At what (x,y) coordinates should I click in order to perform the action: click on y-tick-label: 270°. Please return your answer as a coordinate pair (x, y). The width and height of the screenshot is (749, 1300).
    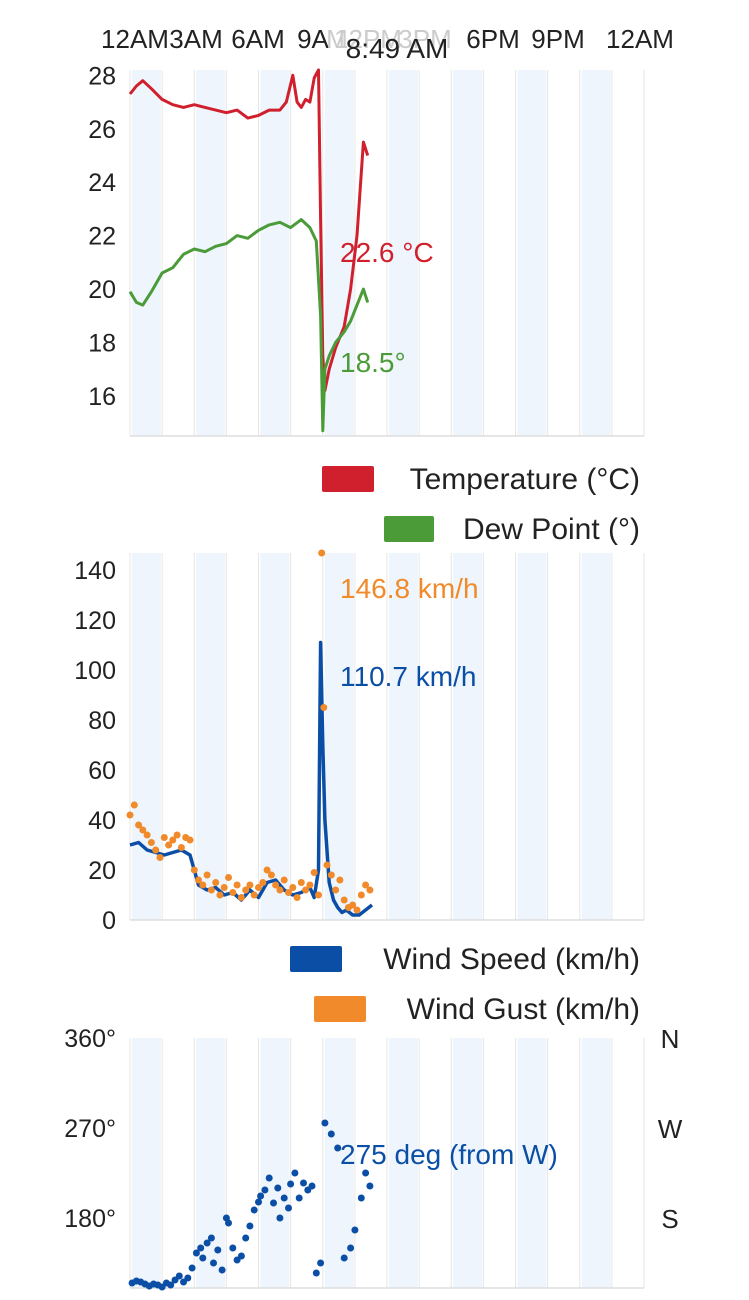
    Looking at the image, I should click on (90, 1129).